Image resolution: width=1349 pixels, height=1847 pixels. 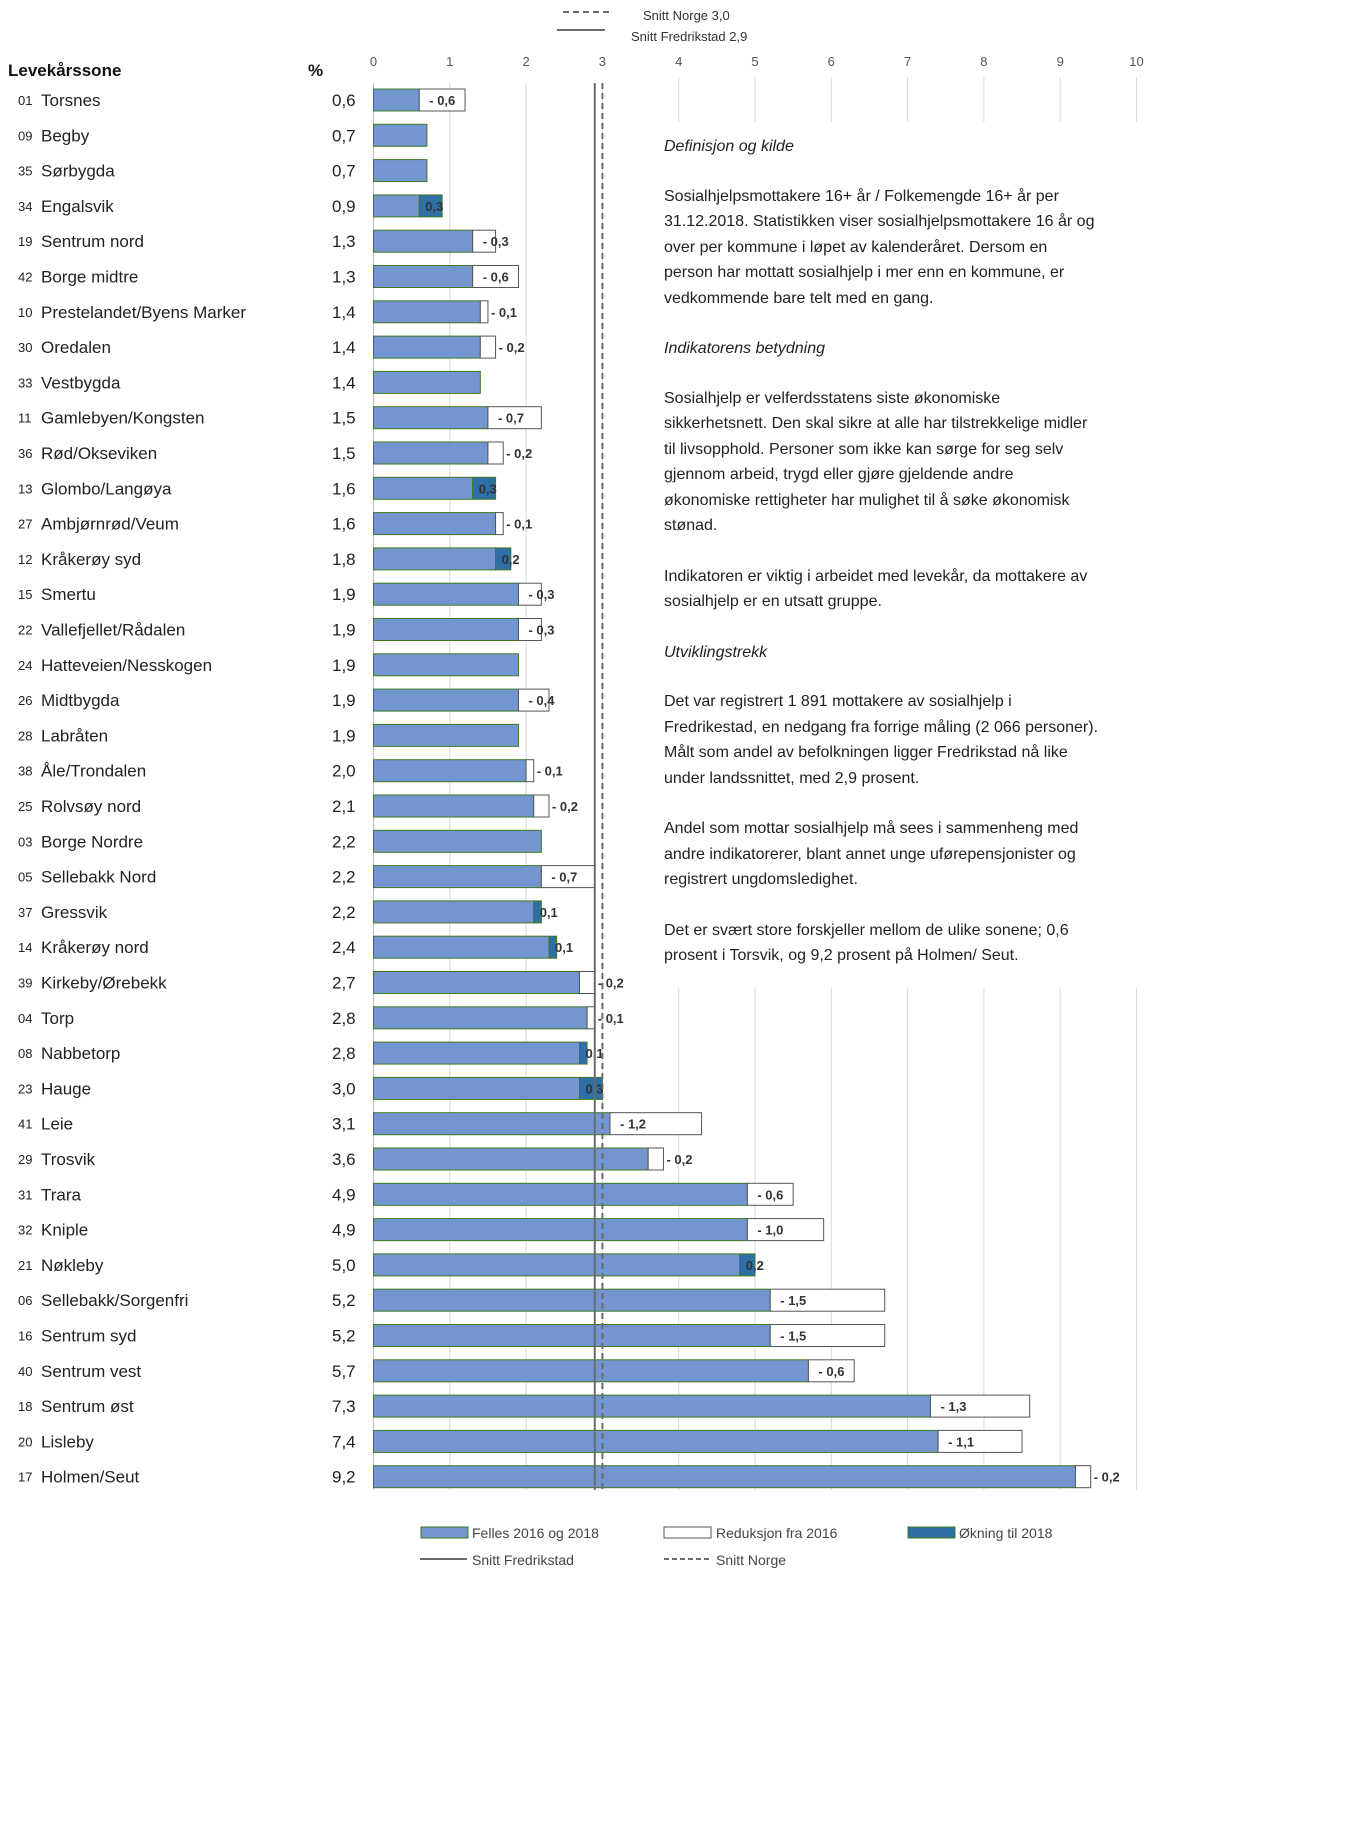 What do you see at coordinates (67, 1441) in the screenshot?
I see `zone-name: Lisleby` at bounding box center [67, 1441].